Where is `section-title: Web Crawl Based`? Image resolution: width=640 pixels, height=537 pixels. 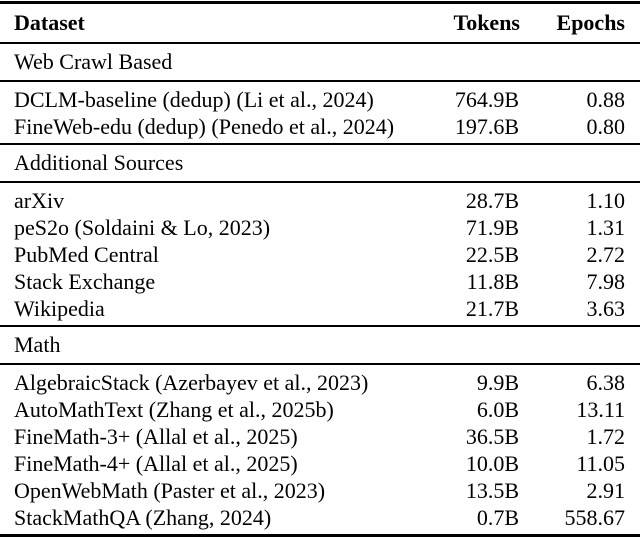 section-title: Web Crawl Based is located at coordinates (320, 62).